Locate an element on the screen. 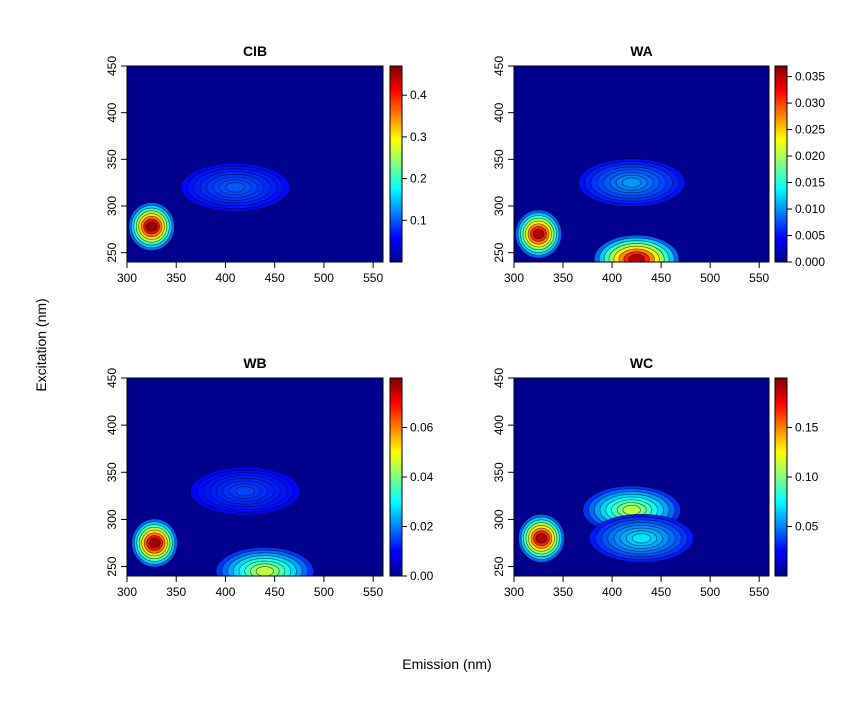 The image size is (864, 720). colorbar-tick-label: 0.15 is located at coordinates (807, 428).